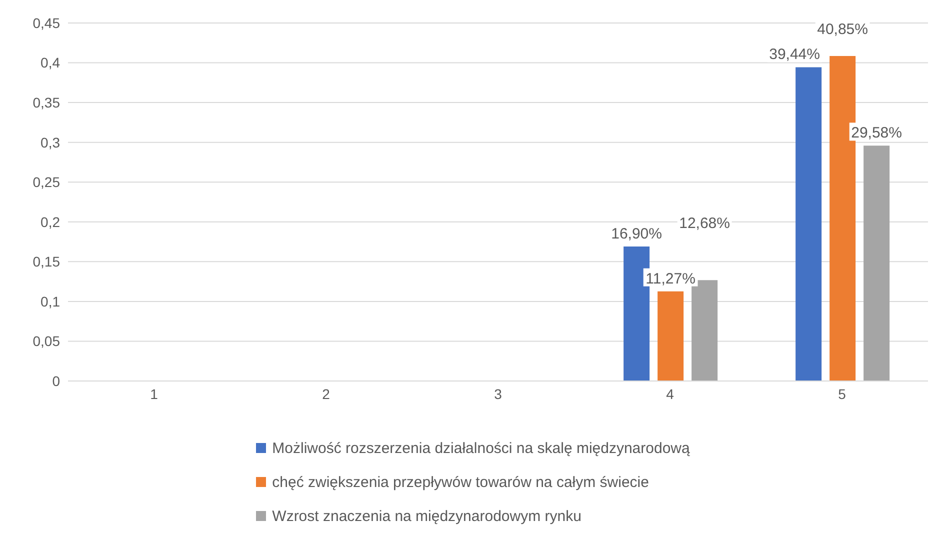 The height and width of the screenshot is (549, 946). Describe the element at coordinates (876, 133) in the screenshot. I see `data-label: 29,58%` at that location.